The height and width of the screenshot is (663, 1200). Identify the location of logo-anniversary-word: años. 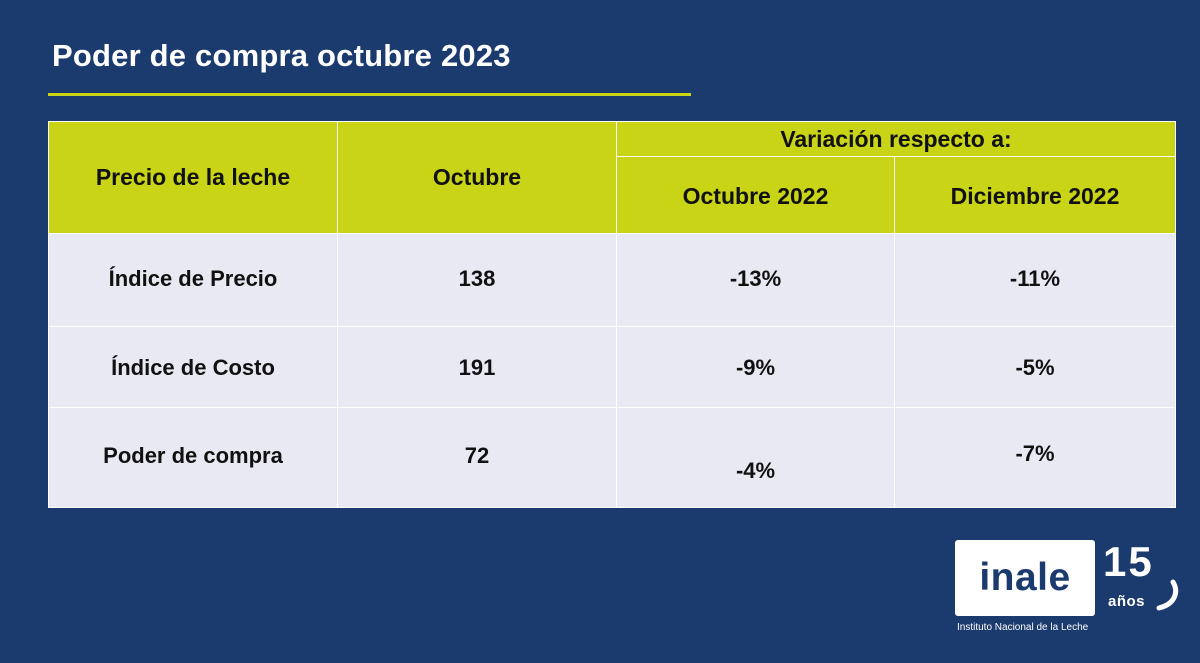
(1127, 601).